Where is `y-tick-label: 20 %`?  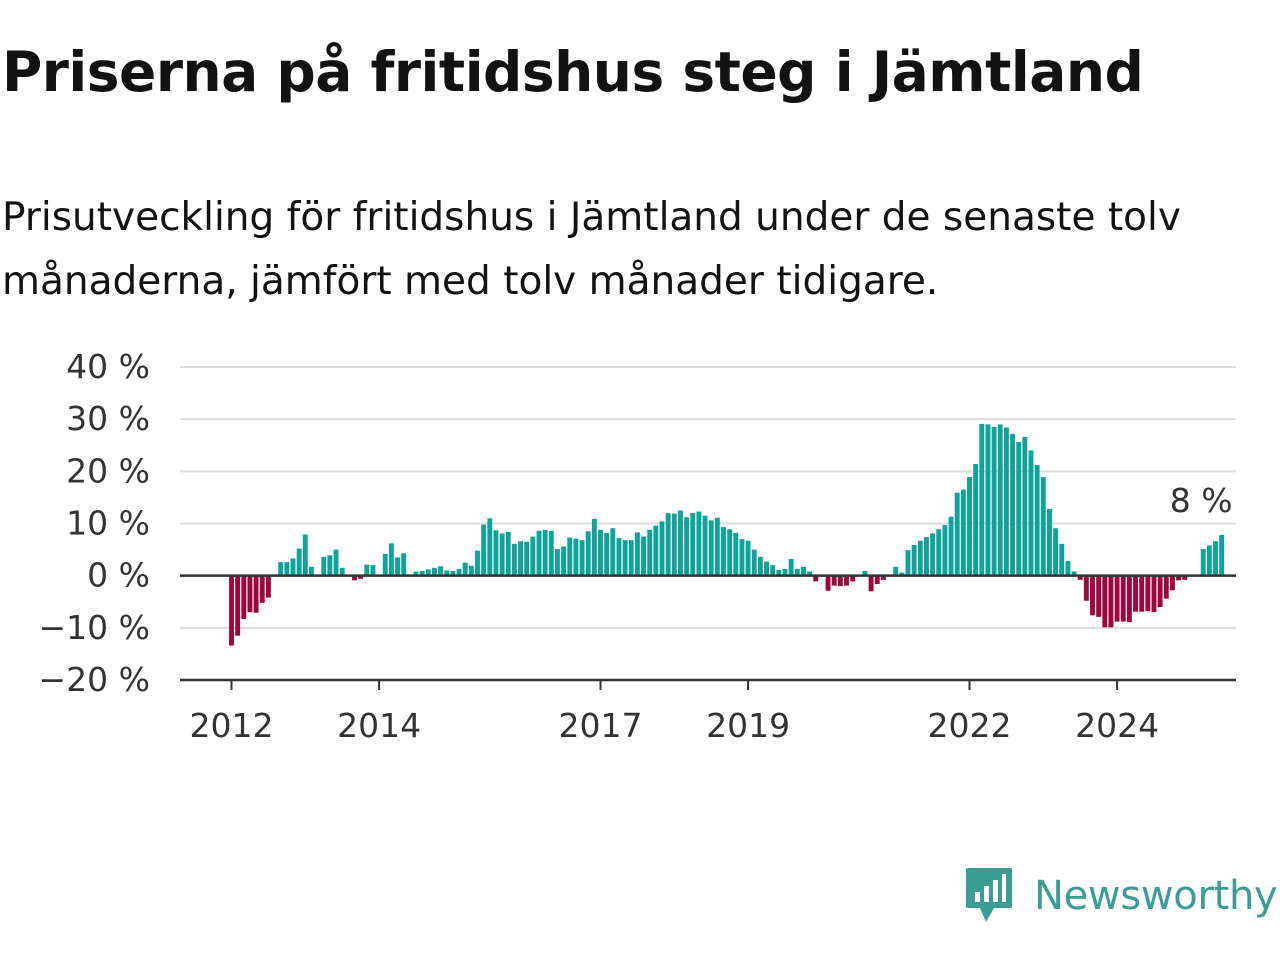
y-tick-label: 20 % is located at coordinates (108, 470).